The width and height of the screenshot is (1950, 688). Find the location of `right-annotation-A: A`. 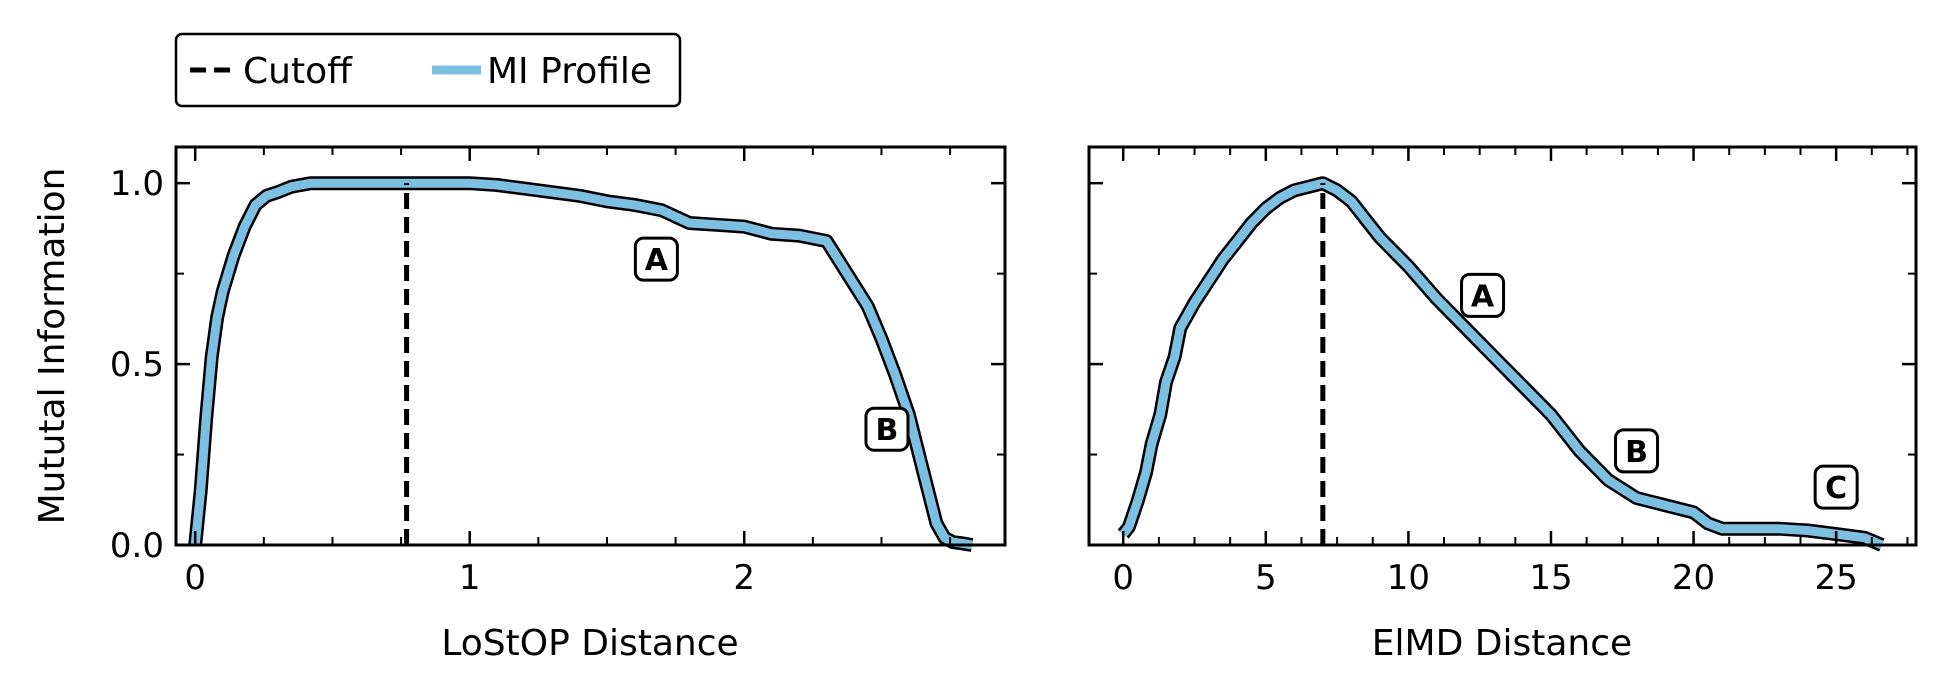

right-annotation-A: A is located at coordinates (1483, 295).